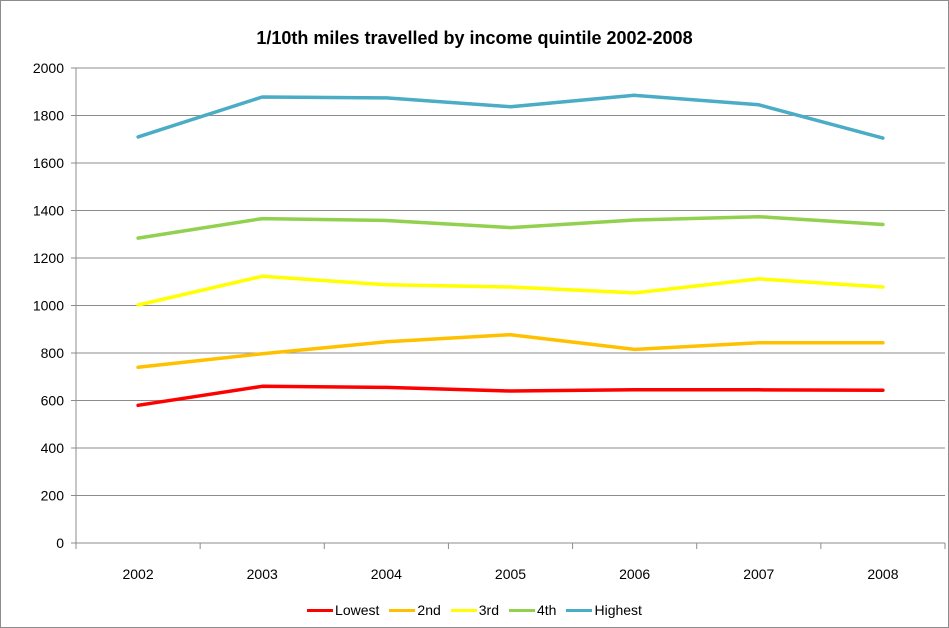 This screenshot has height=628, width=949. I want to click on y-tick-label: 1400, so click(48, 211).